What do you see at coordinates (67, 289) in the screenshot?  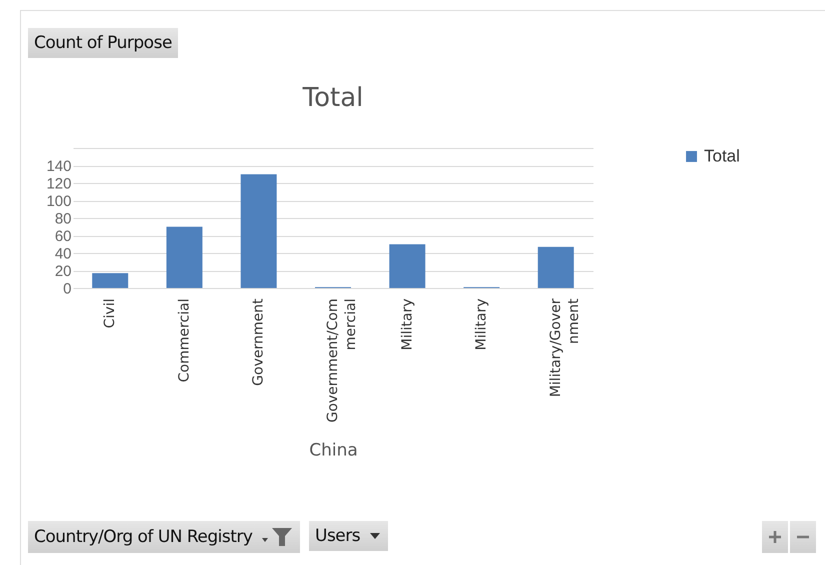 I see `y-tick-label: 0` at bounding box center [67, 289].